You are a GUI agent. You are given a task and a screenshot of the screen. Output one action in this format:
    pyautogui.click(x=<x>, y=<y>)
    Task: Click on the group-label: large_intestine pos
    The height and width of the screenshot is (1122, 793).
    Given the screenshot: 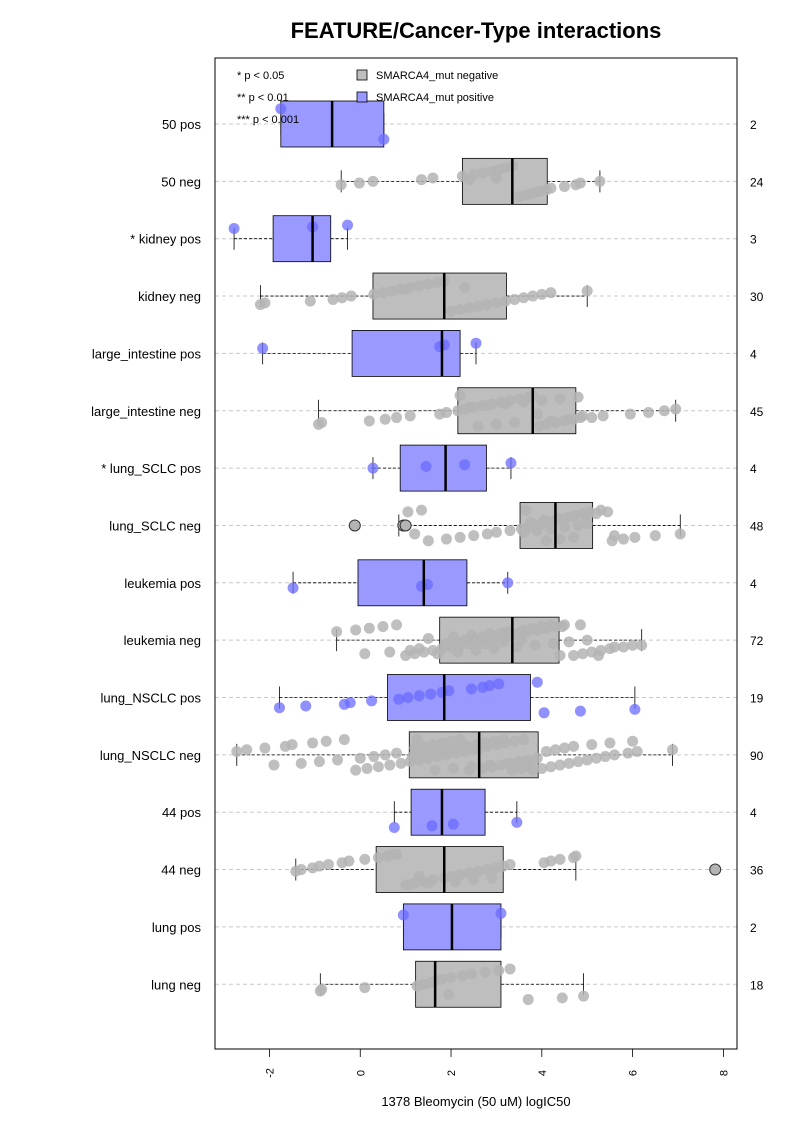 What is the action you would take?
    pyautogui.click(x=147, y=353)
    